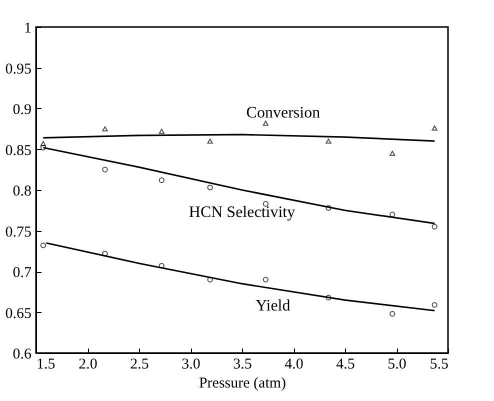 The width and height of the screenshot is (494, 401). What do you see at coordinates (397, 364) in the screenshot?
I see `x-tick-label: 5.0` at bounding box center [397, 364].